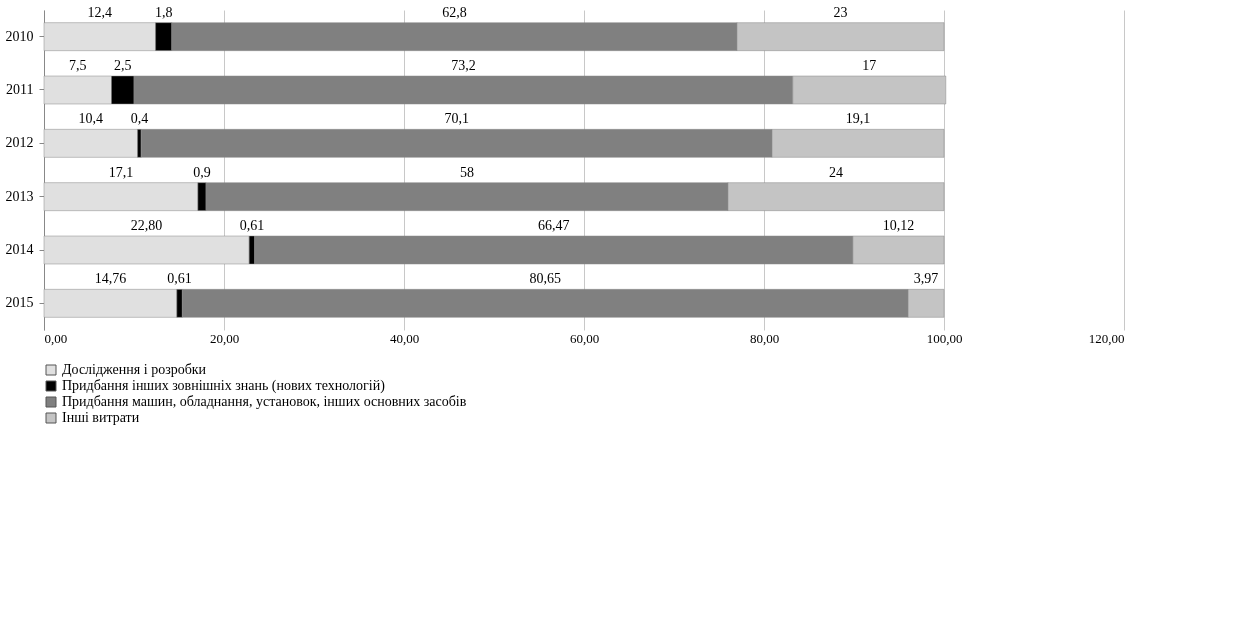 The image size is (1245, 619). What do you see at coordinates (554, 225) in the screenshot?
I see `data-label: 66,47` at bounding box center [554, 225].